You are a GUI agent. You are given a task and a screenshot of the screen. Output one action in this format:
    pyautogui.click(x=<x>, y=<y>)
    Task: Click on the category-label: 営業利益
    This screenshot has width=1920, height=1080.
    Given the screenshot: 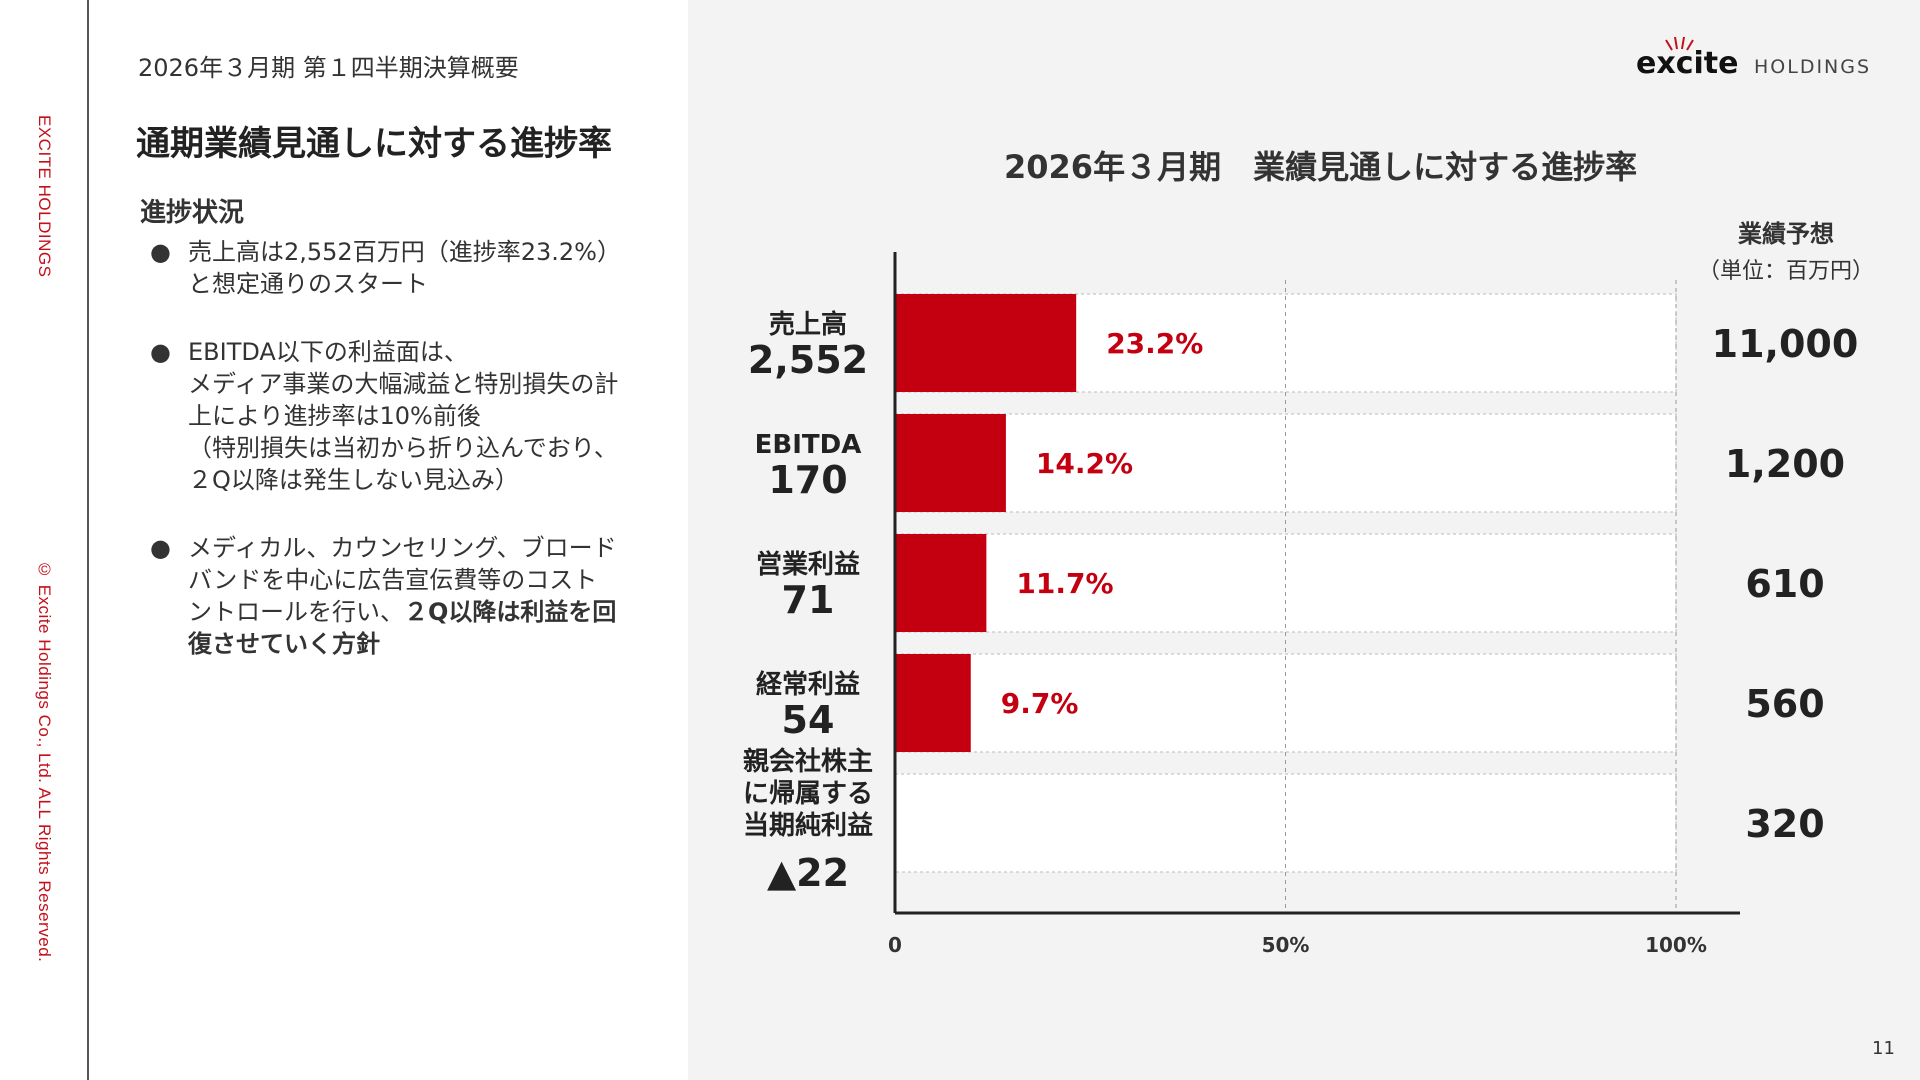 What is the action you would take?
    pyautogui.click(x=808, y=565)
    